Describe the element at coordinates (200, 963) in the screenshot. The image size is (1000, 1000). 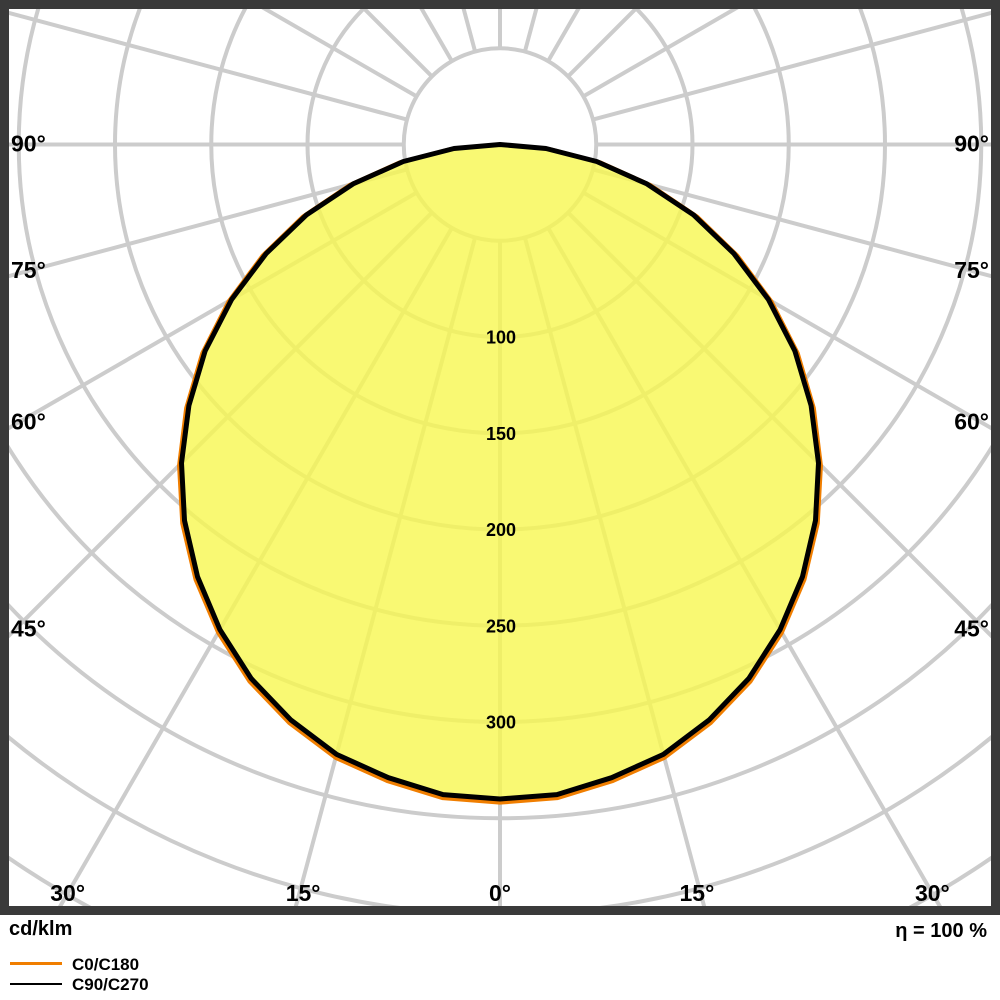
I see `legend-item-c0-c180: C0/C180` at that location.